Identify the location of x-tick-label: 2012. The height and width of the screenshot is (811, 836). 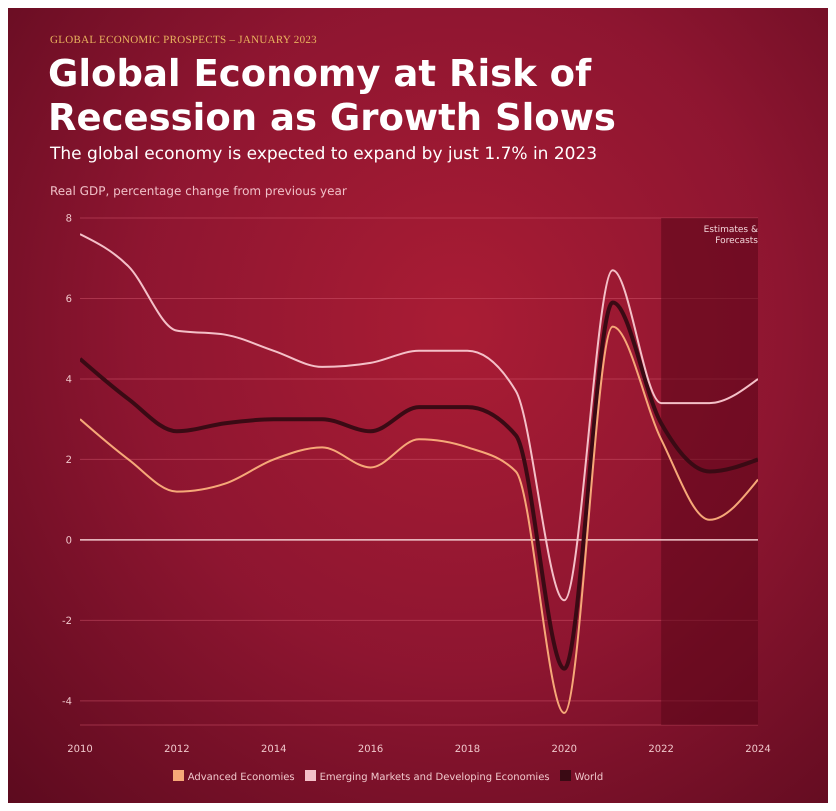
(177, 750).